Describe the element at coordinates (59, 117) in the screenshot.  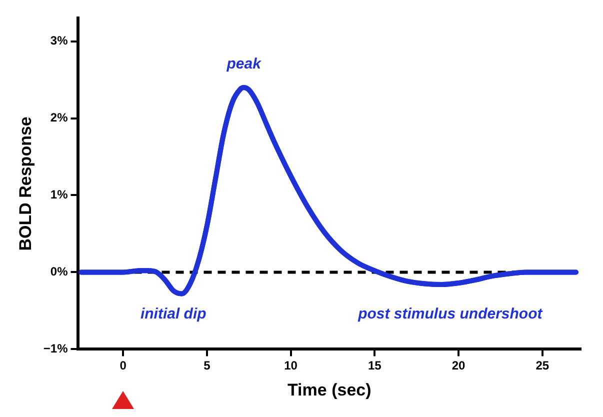
I see `y-tick-label: 2%` at that location.